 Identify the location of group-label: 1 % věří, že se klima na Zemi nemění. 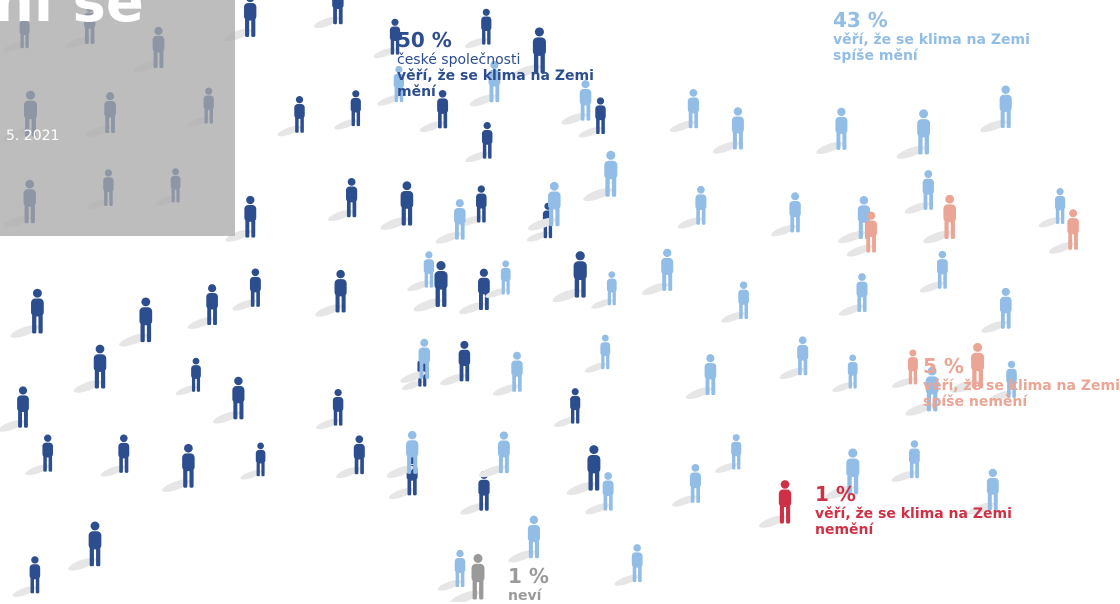
(915, 510).